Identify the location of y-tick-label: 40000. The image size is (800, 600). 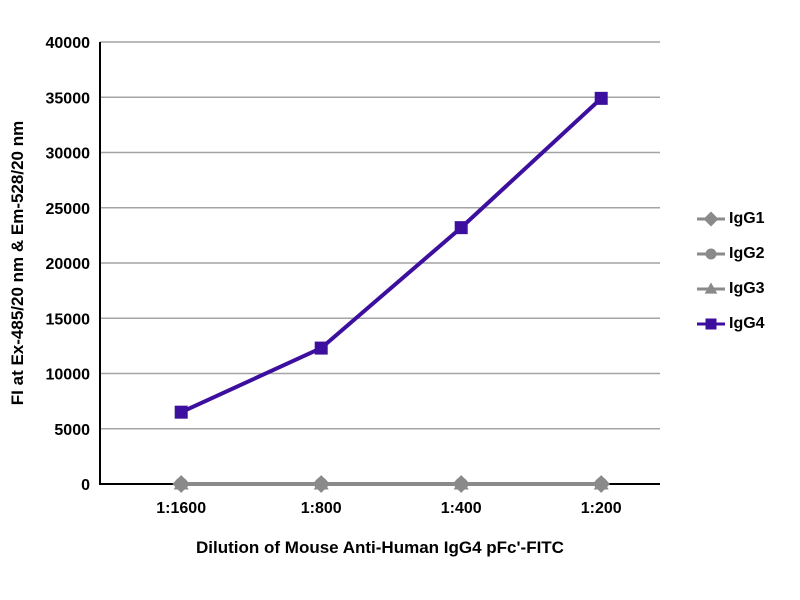
(68, 43).